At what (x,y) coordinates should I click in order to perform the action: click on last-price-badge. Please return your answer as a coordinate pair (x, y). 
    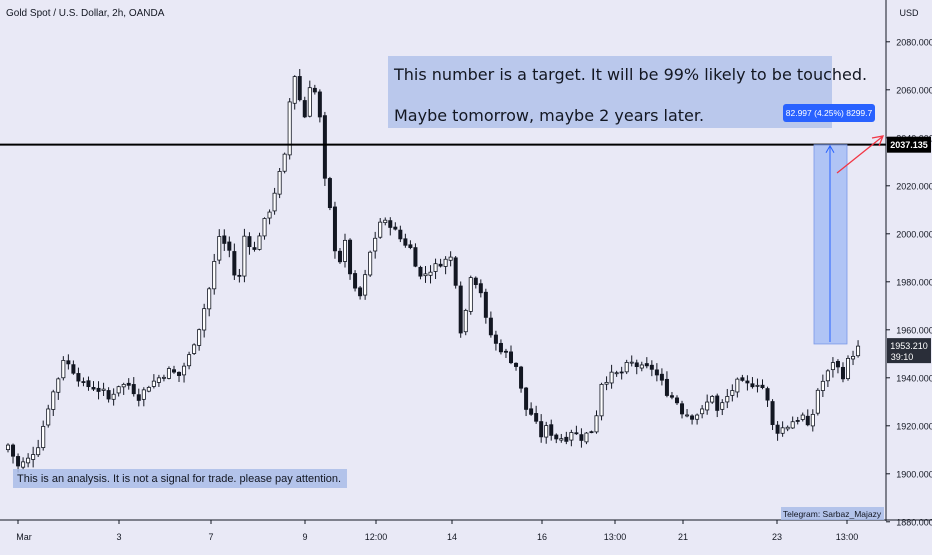
    Looking at the image, I should click on (909, 351).